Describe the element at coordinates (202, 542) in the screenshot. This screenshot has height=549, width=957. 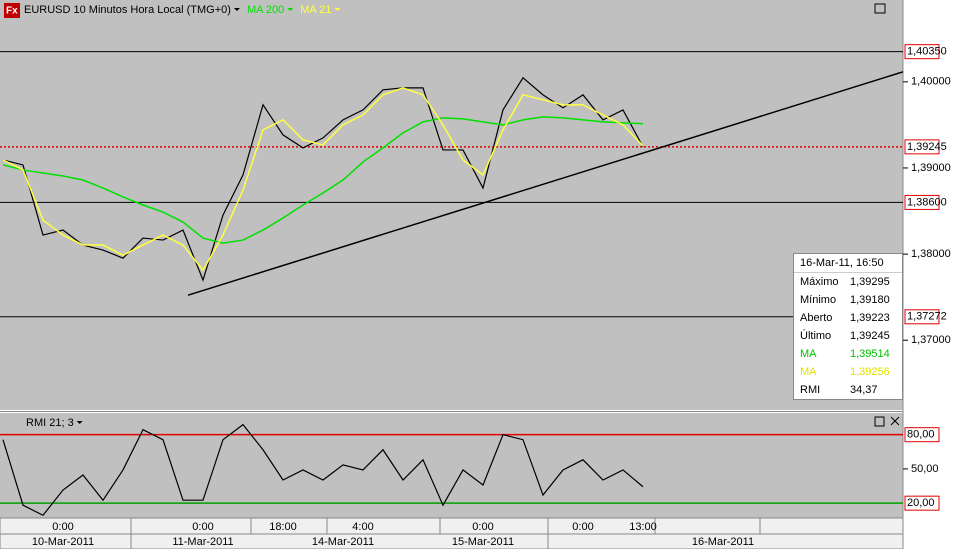
I see `date-label: 11-Mar-2011` at that location.